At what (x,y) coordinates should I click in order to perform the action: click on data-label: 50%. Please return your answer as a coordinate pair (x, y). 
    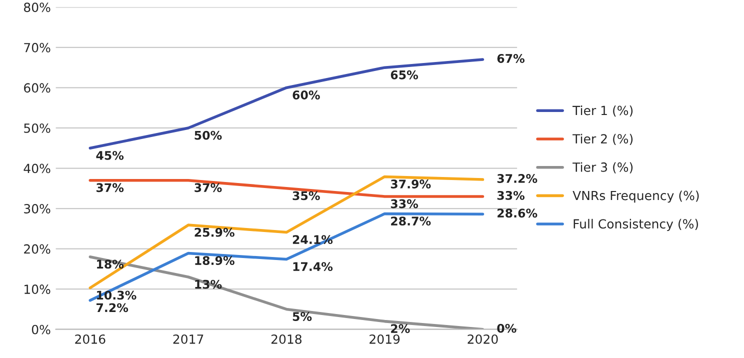
    Looking at the image, I should click on (208, 135).